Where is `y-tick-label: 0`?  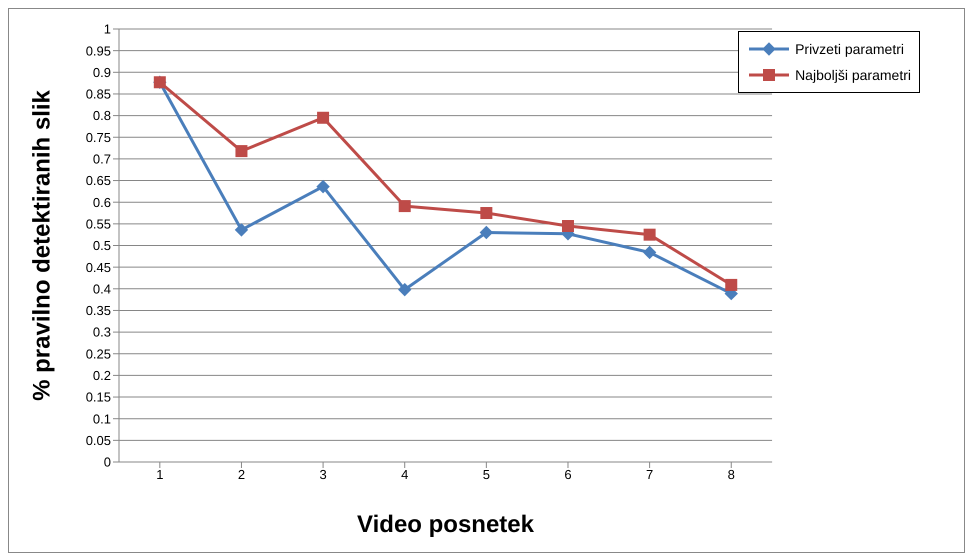 y-tick-label: 0 is located at coordinates (107, 462).